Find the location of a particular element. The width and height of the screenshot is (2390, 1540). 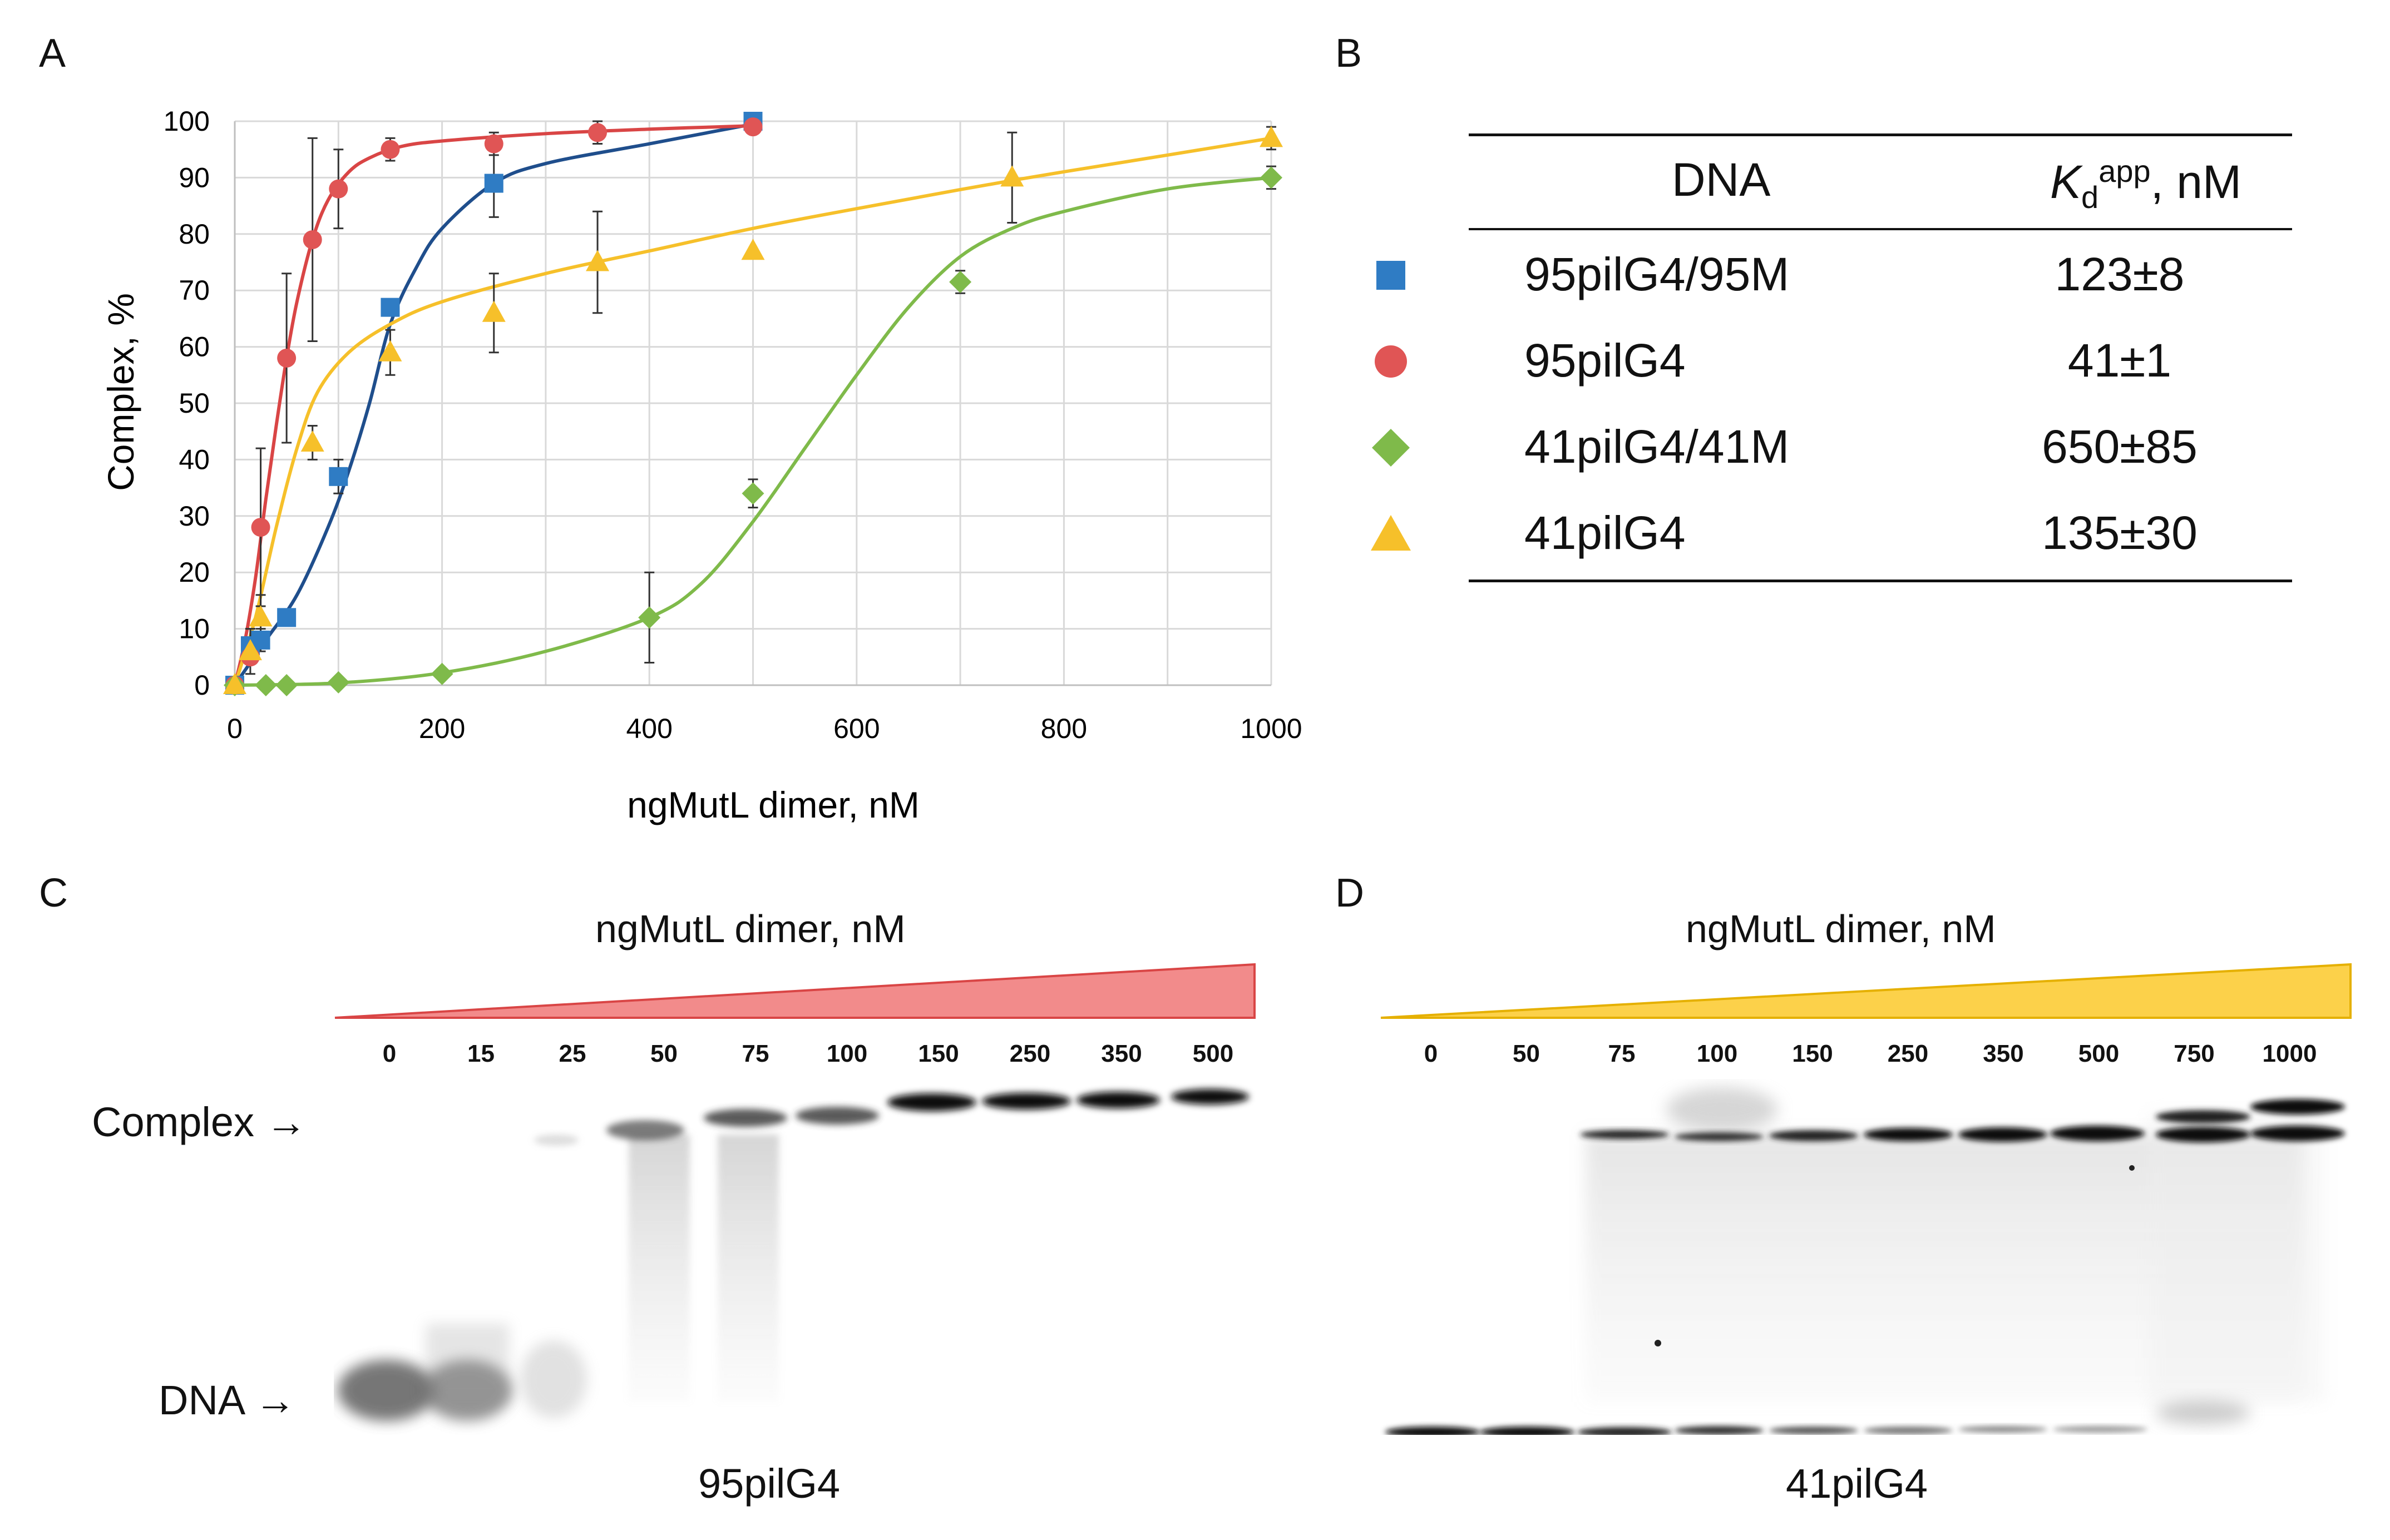

table-row: 41pilG4/41M 650±85 is located at coordinates (1830, 448).